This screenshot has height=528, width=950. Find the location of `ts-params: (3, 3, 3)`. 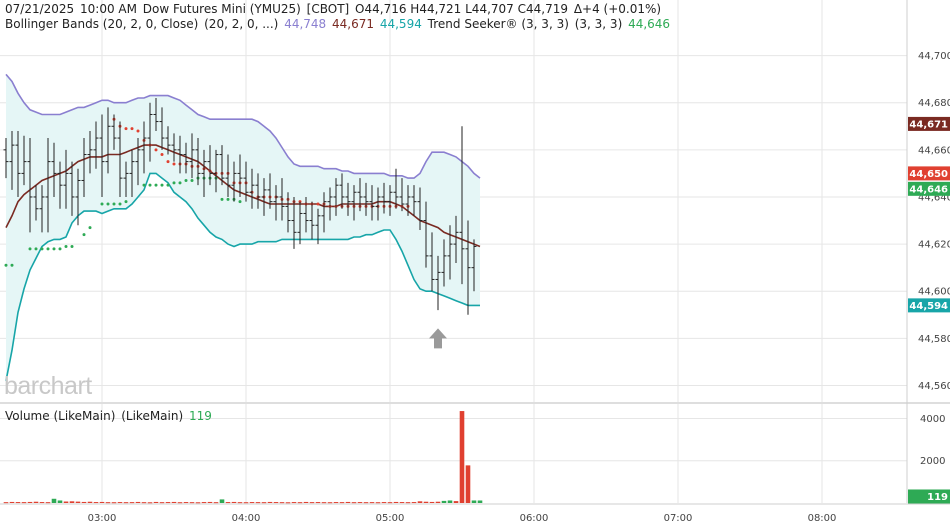

ts-params: (3, 3, 3) is located at coordinates (598, 24).